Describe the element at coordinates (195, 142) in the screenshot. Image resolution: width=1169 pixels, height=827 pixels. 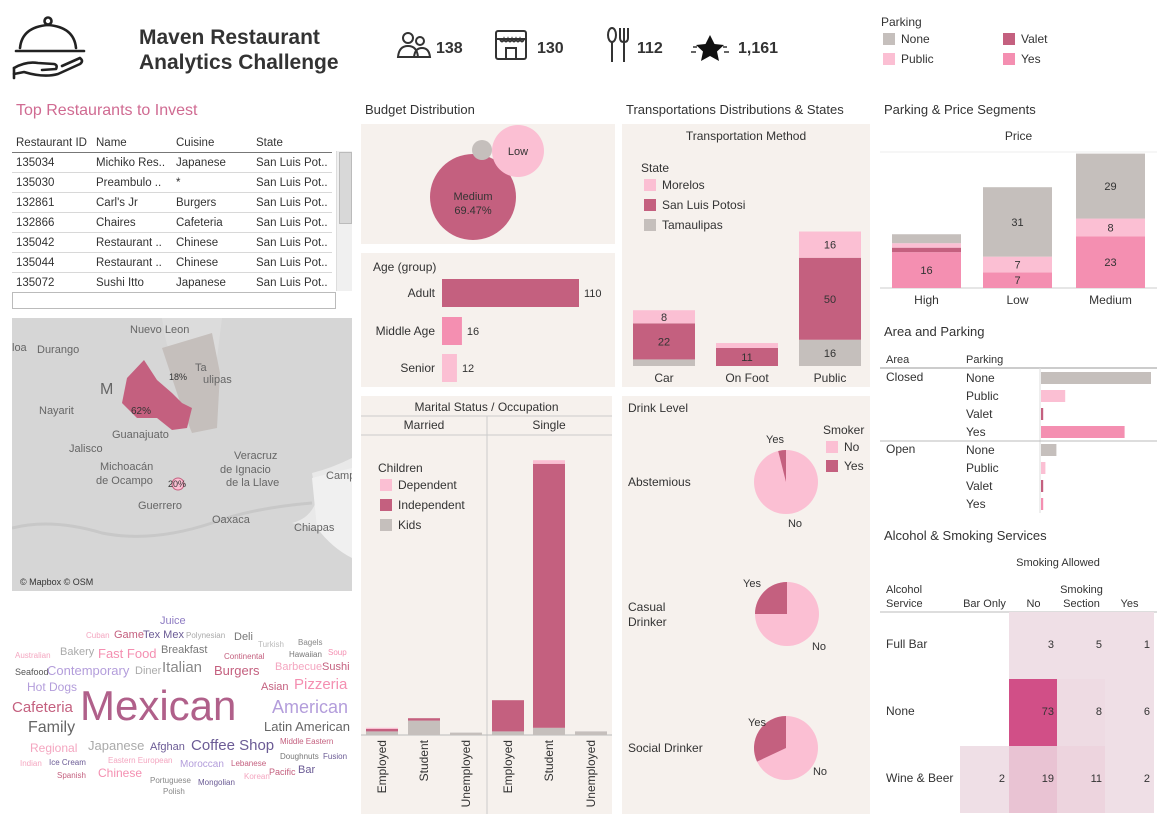
I see `col-header-cuisine: Cuisine` at that location.